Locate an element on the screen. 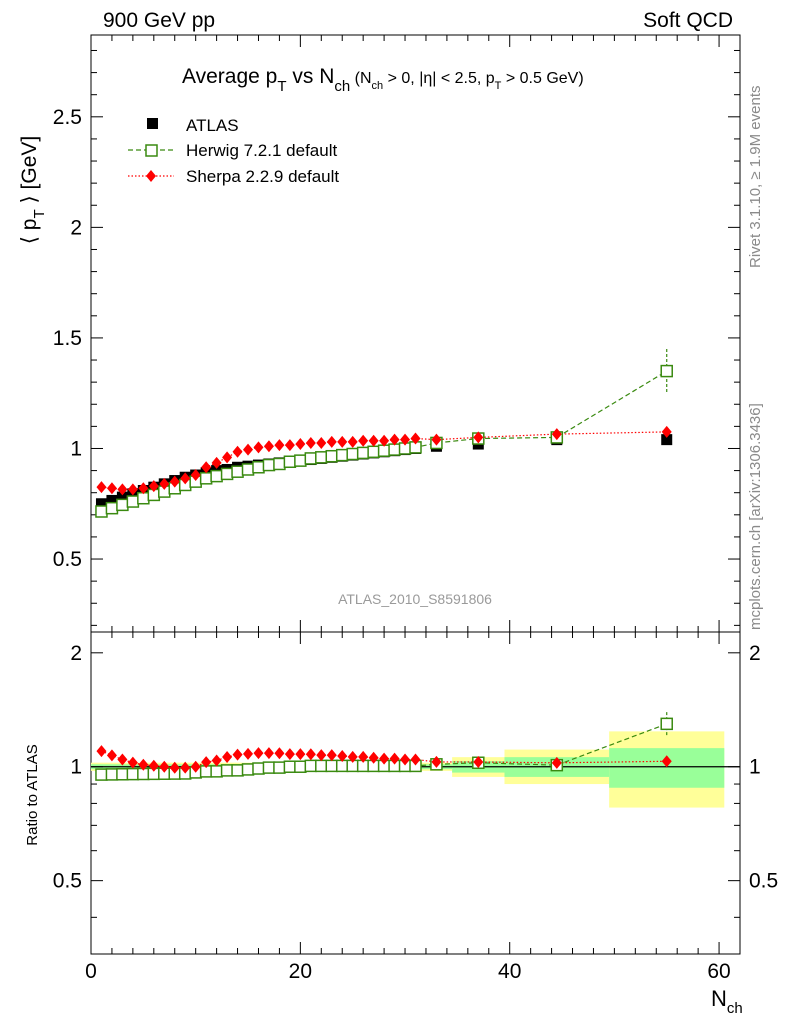  y-tick-label: 2 is located at coordinates (76, 227).